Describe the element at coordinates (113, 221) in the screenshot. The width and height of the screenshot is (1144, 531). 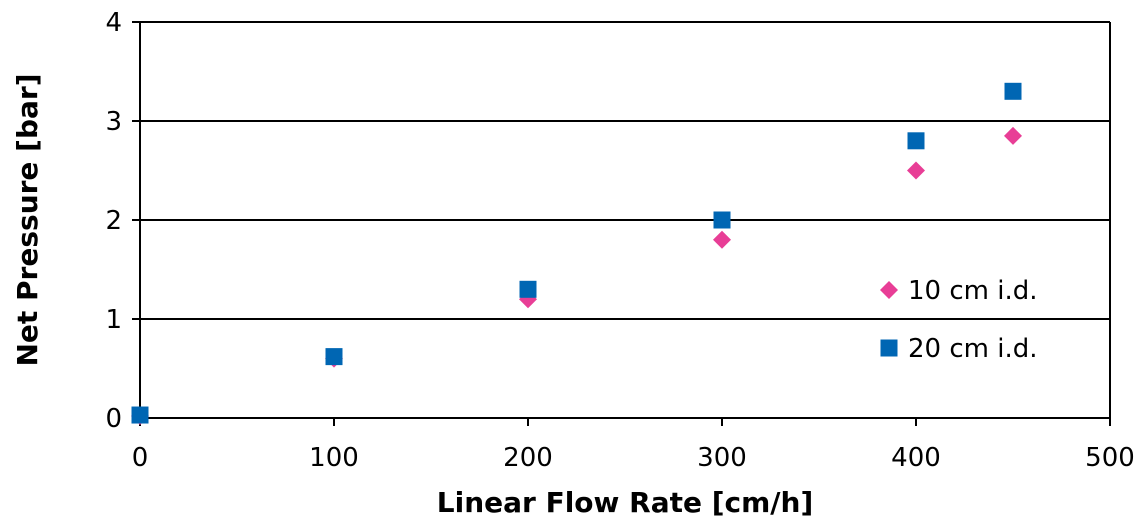
I see `y-tick-label-2: 2` at that location.